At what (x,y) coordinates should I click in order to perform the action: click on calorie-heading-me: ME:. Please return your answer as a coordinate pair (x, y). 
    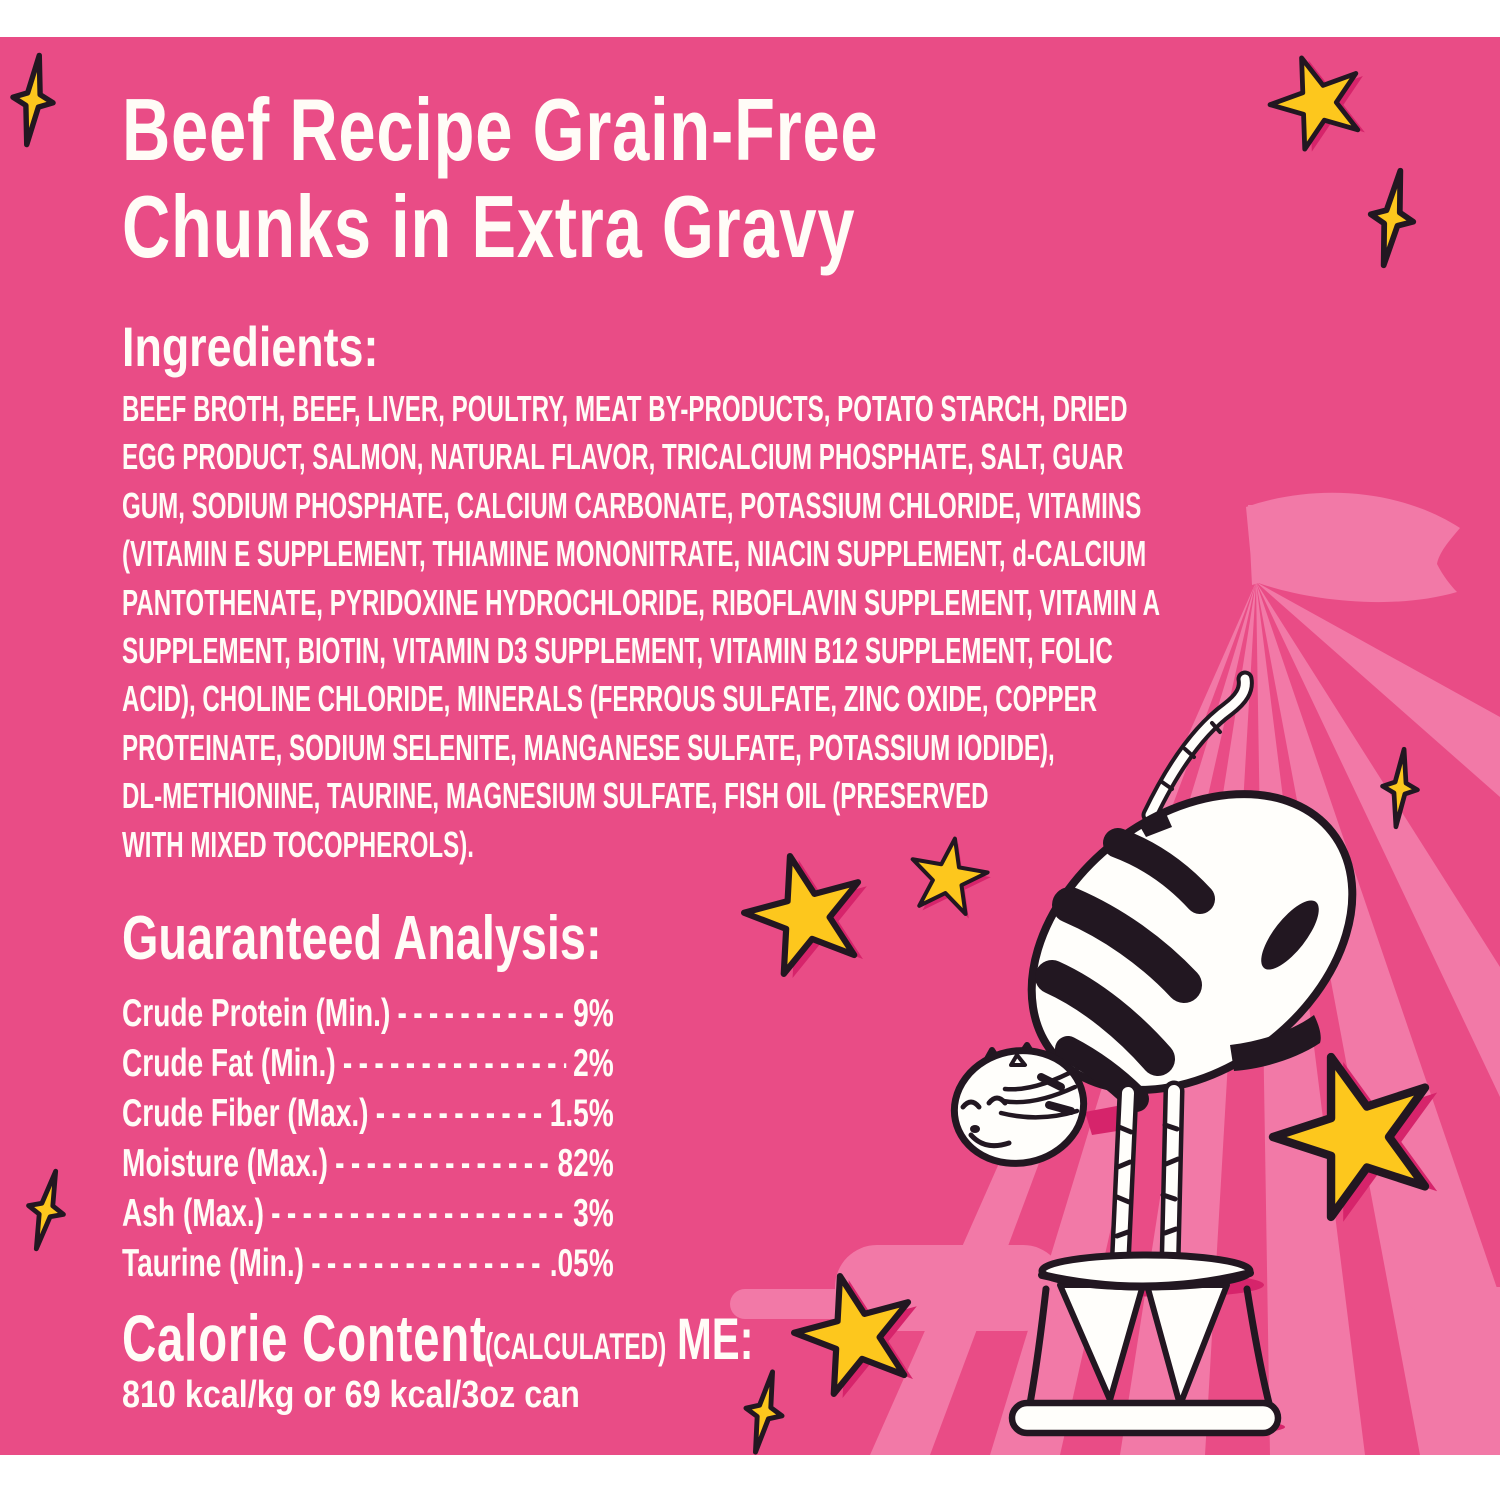
    Looking at the image, I should click on (715, 1339).